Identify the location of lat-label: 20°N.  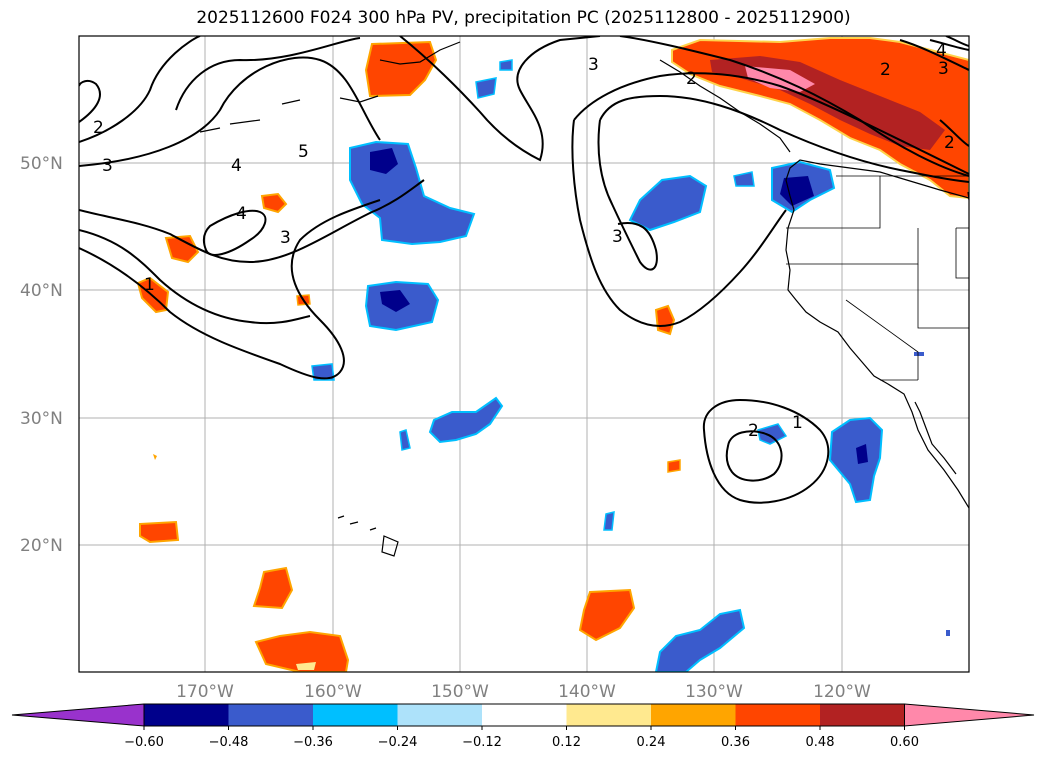
(41, 546).